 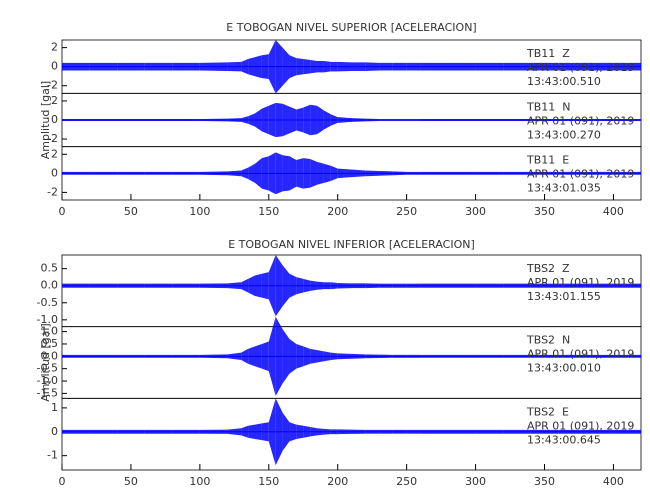 What do you see at coordinates (564, 188) in the screenshot?
I see `station-time: 13:43:01.035` at bounding box center [564, 188].